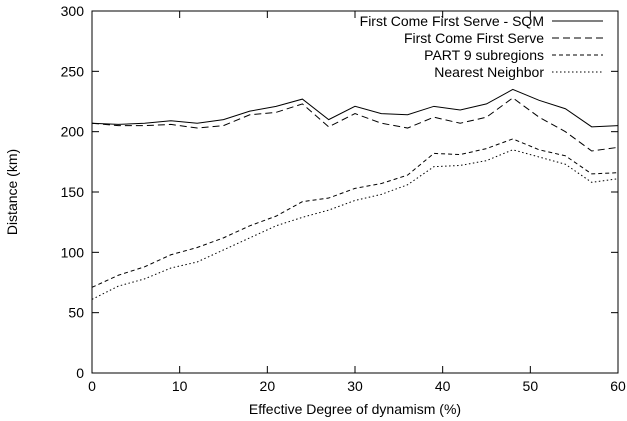  What do you see at coordinates (76, 313) in the screenshot?
I see `y-tick-label: 50` at bounding box center [76, 313].